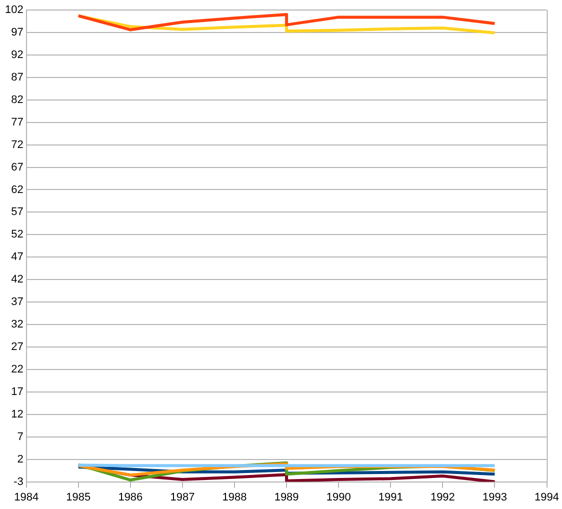  What do you see at coordinates (17, 100) in the screenshot?
I see `y-tick-label: 82` at bounding box center [17, 100].